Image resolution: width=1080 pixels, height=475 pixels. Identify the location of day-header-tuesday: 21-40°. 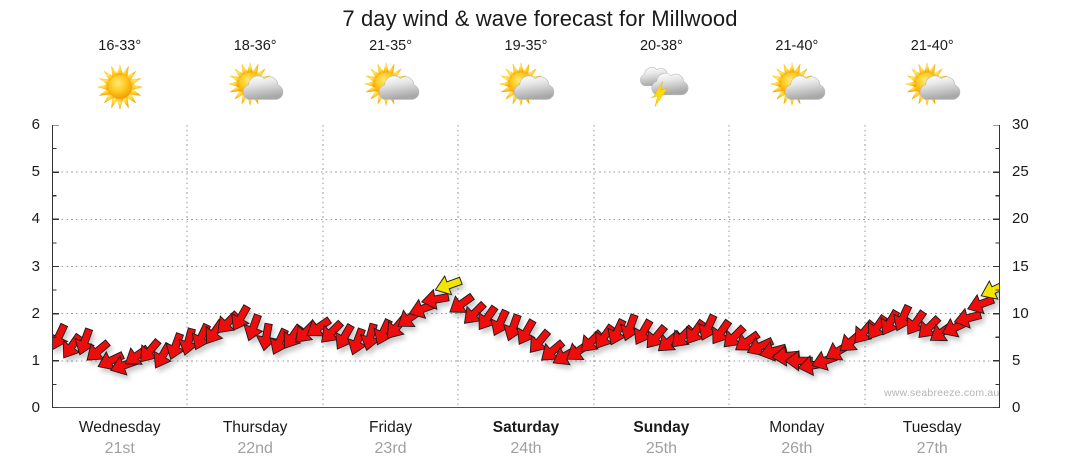
(932, 80).